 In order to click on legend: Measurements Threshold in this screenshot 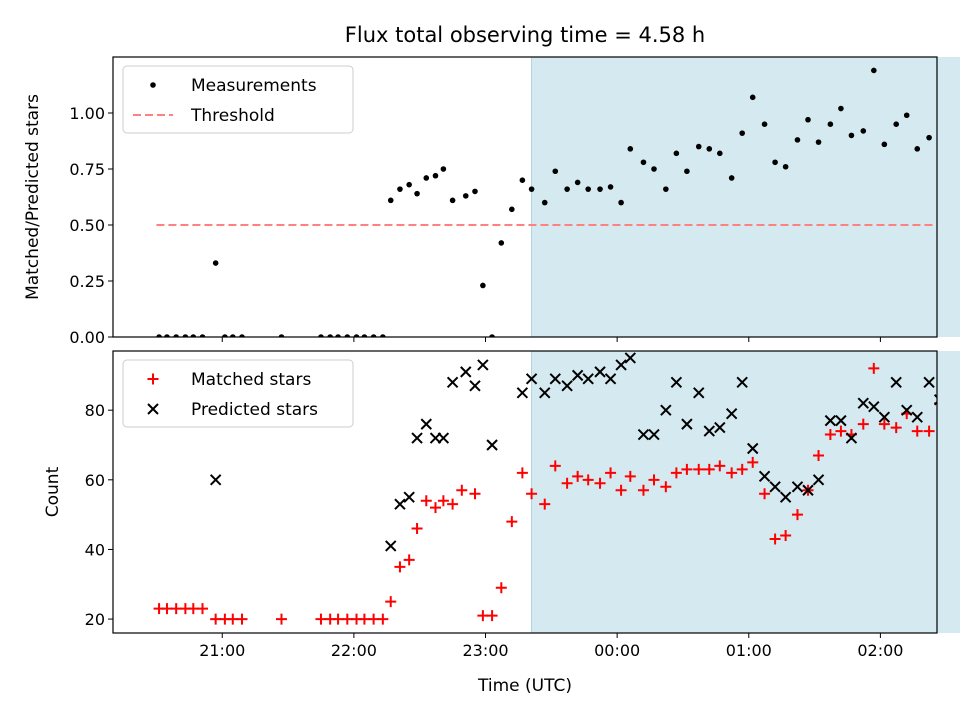, I will do `click(238, 99)`.